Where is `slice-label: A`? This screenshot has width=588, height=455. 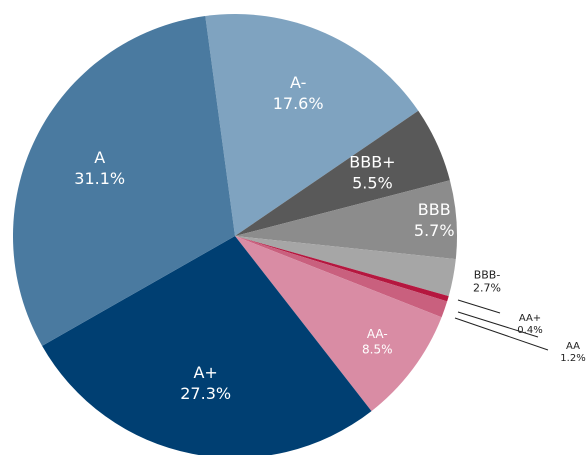 slice-label: A is located at coordinates (99, 157).